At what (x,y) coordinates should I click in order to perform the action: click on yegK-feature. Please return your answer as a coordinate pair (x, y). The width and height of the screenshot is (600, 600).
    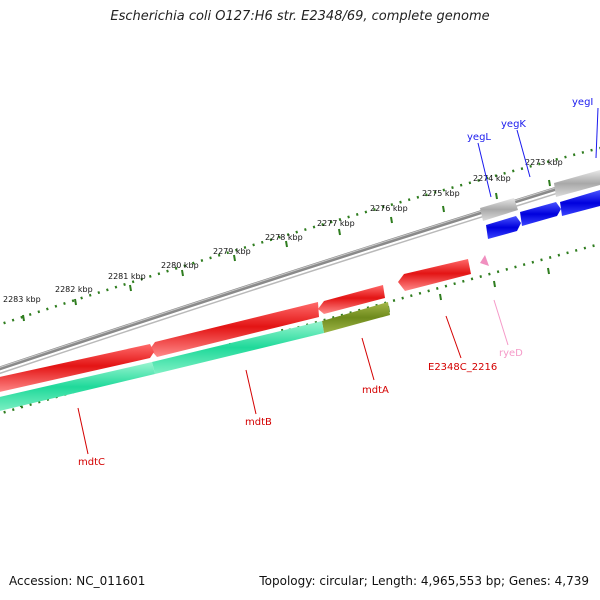
    Looking at the image, I should click on (540, 214).